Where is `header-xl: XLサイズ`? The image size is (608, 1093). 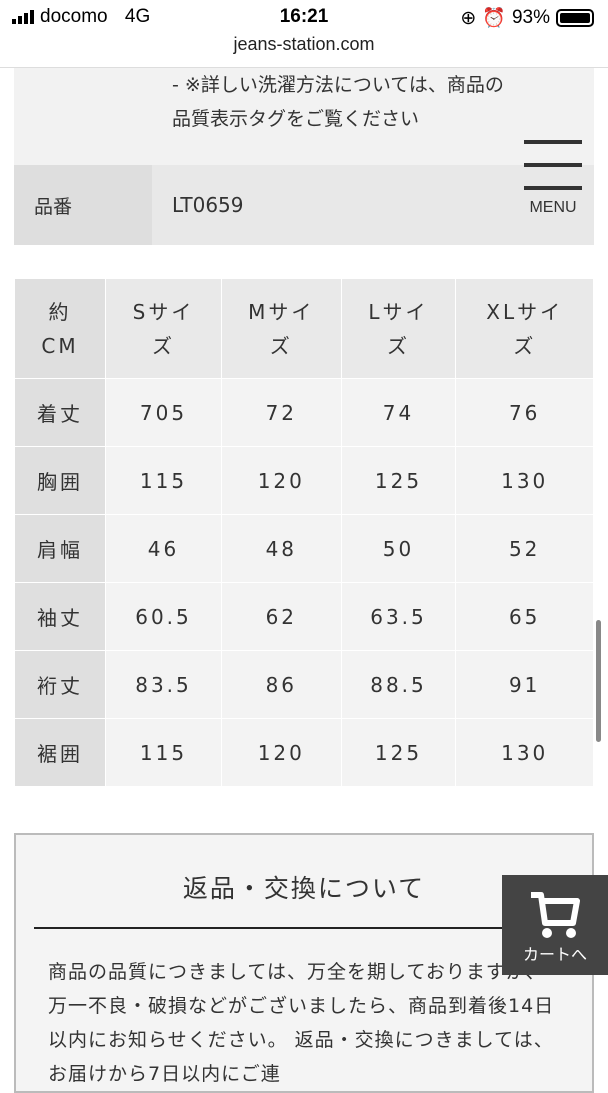
header-xl: XLサイズ is located at coordinates (524, 328).